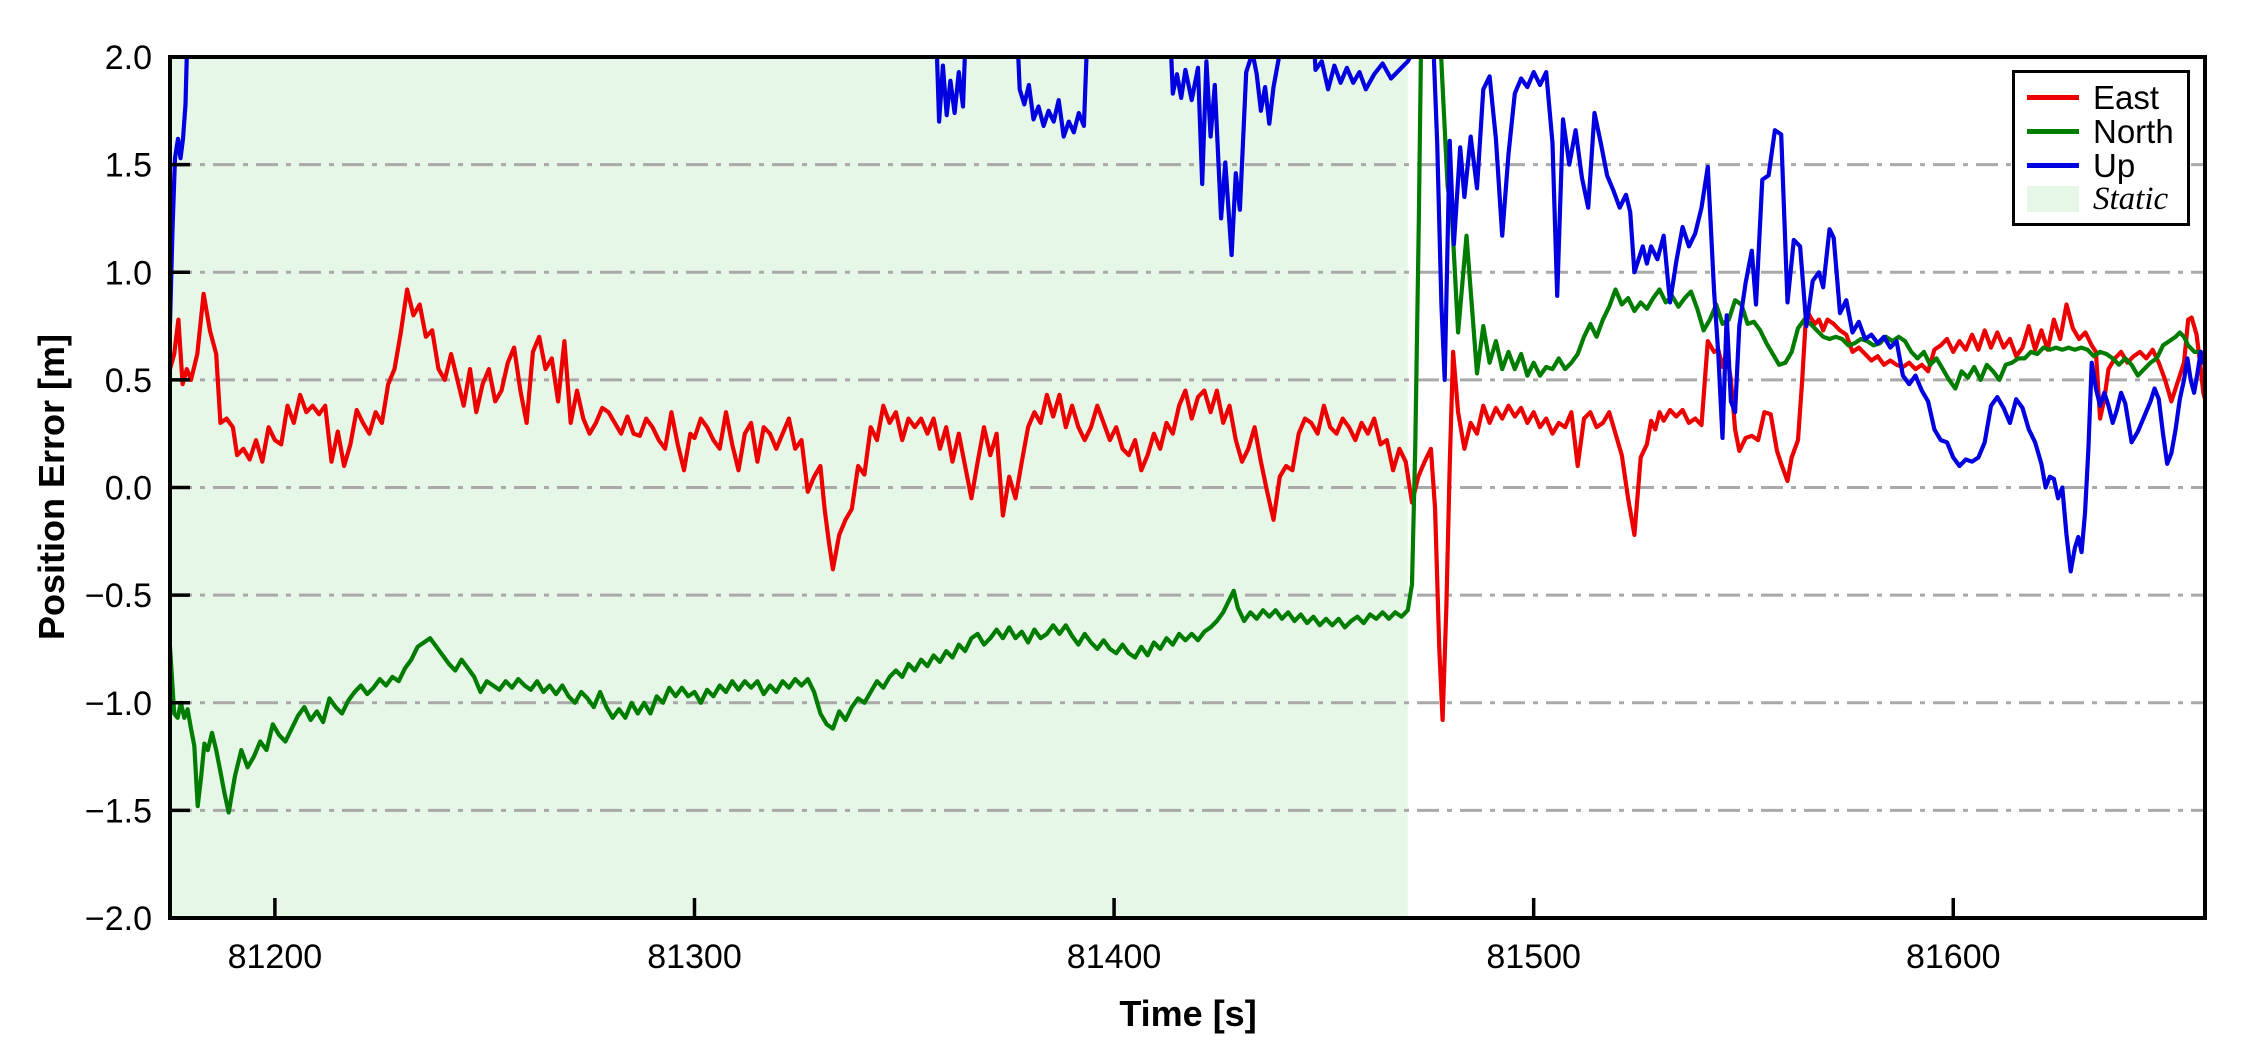 Image resolution: width=2250 pixels, height=1050 pixels. What do you see at coordinates (128, 58) in the screenshot?
I see `y-tick-label: 2.0` at bounding box center [128, 58].